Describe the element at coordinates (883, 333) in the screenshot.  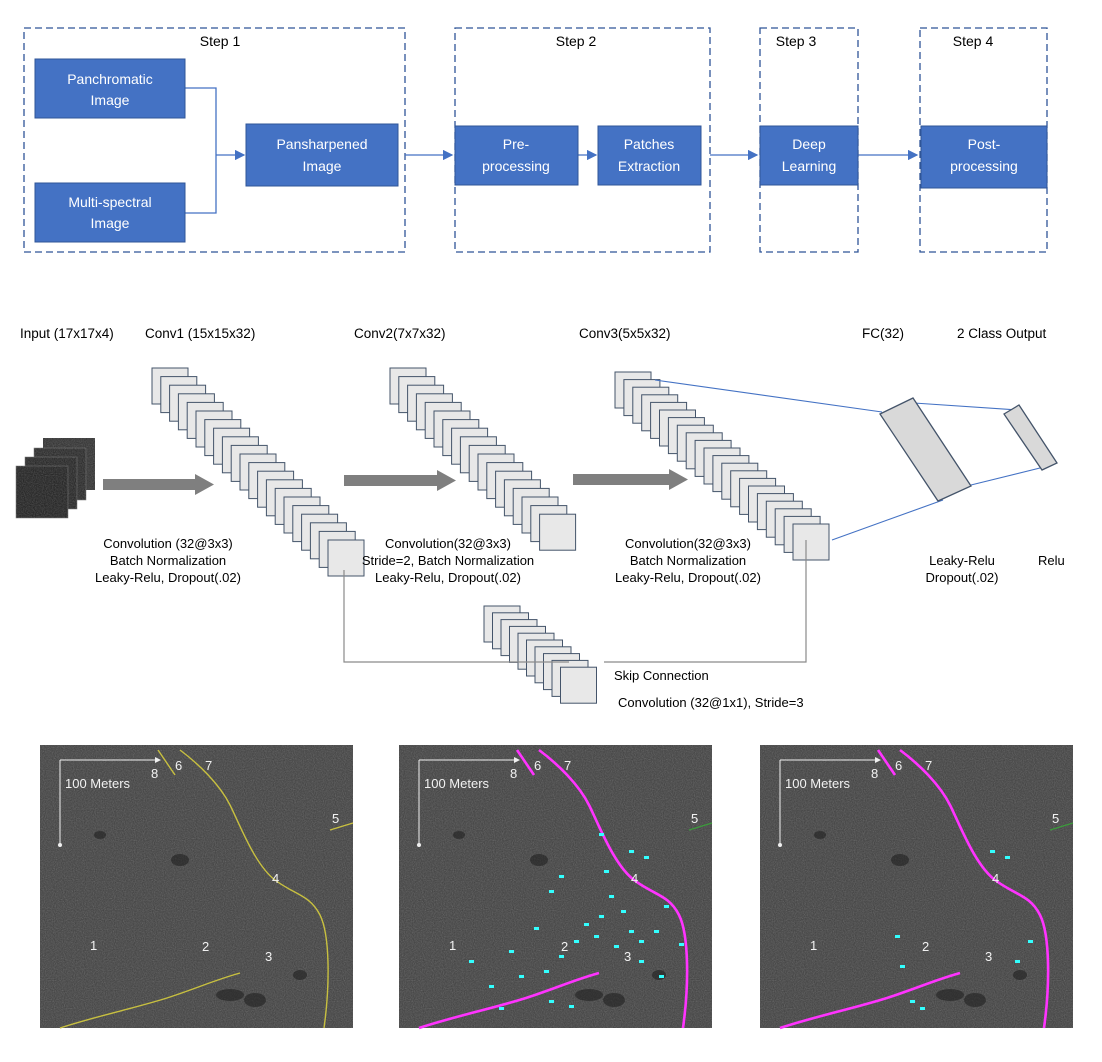
I see `fc-title: FC(32)` at that location.